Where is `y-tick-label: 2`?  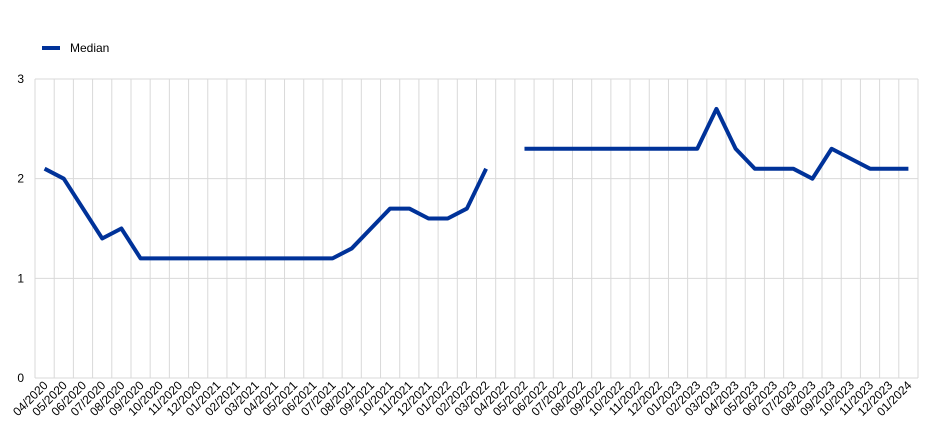 y-tick-label: 2 is located at coordinates (20, 179).